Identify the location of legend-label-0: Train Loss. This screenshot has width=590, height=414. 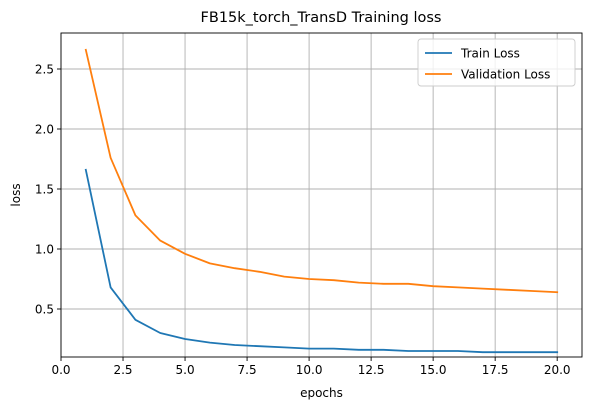
(490, 53).